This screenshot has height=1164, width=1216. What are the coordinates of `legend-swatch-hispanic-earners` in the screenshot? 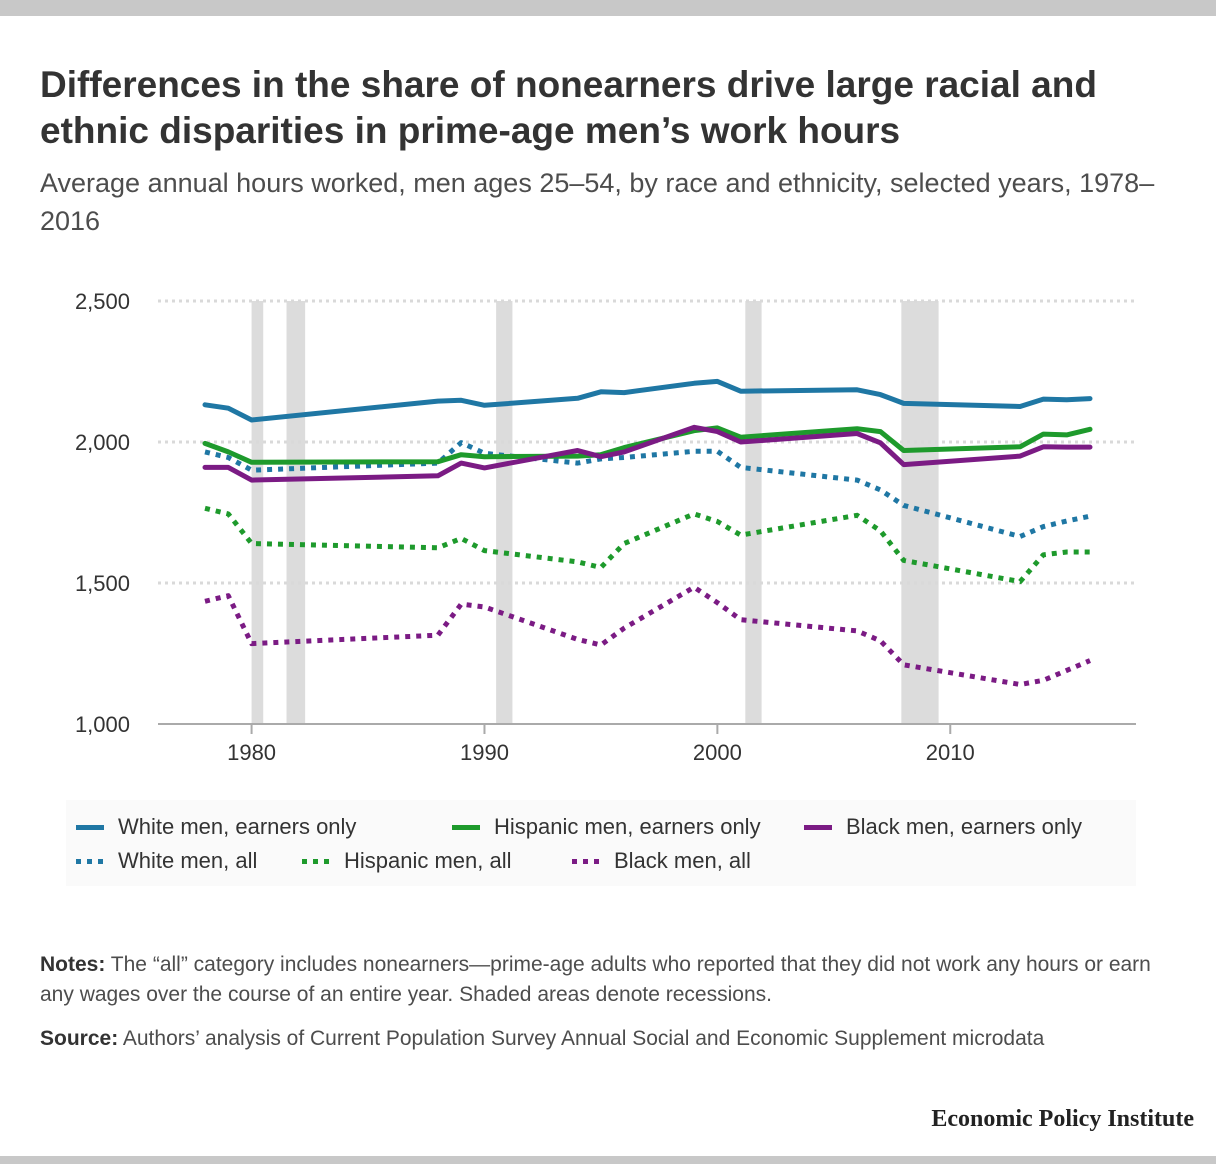 It's located at (466, 827).